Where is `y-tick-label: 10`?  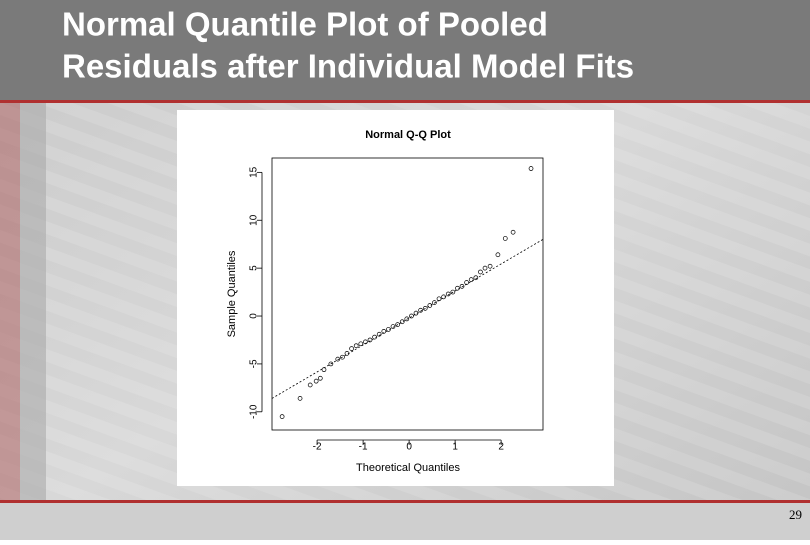 y-tick-label: 10 is located at coordinates (254, 220).